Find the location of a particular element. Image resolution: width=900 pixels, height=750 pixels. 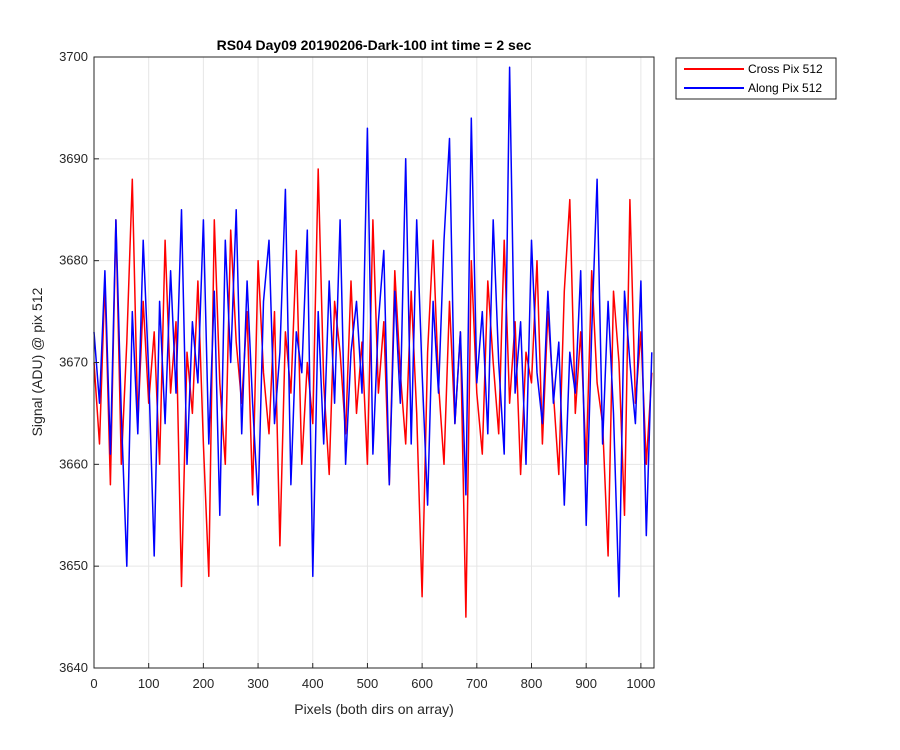

x-tick-label: 400 is located at coordinates (313, 683).